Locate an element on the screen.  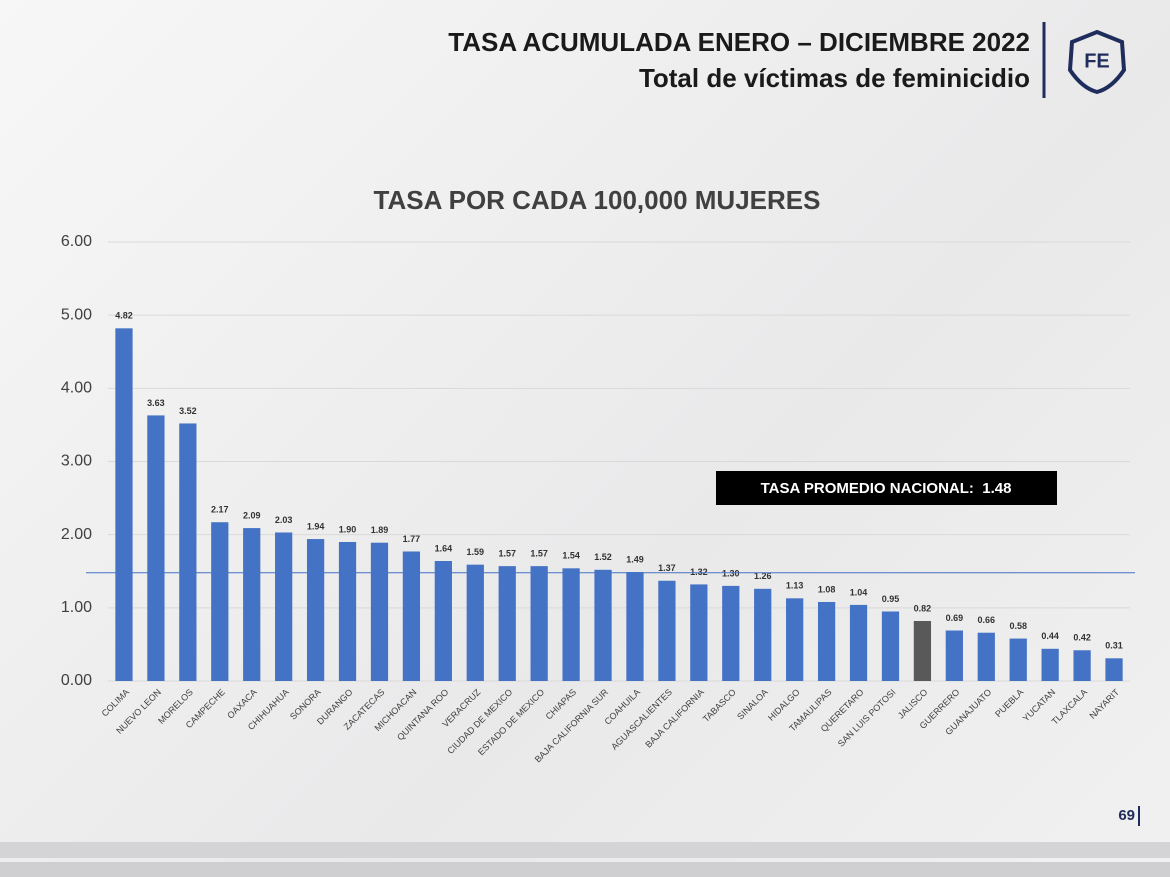
y-tick-label: 3.00 is located at coordinates (76, 461).